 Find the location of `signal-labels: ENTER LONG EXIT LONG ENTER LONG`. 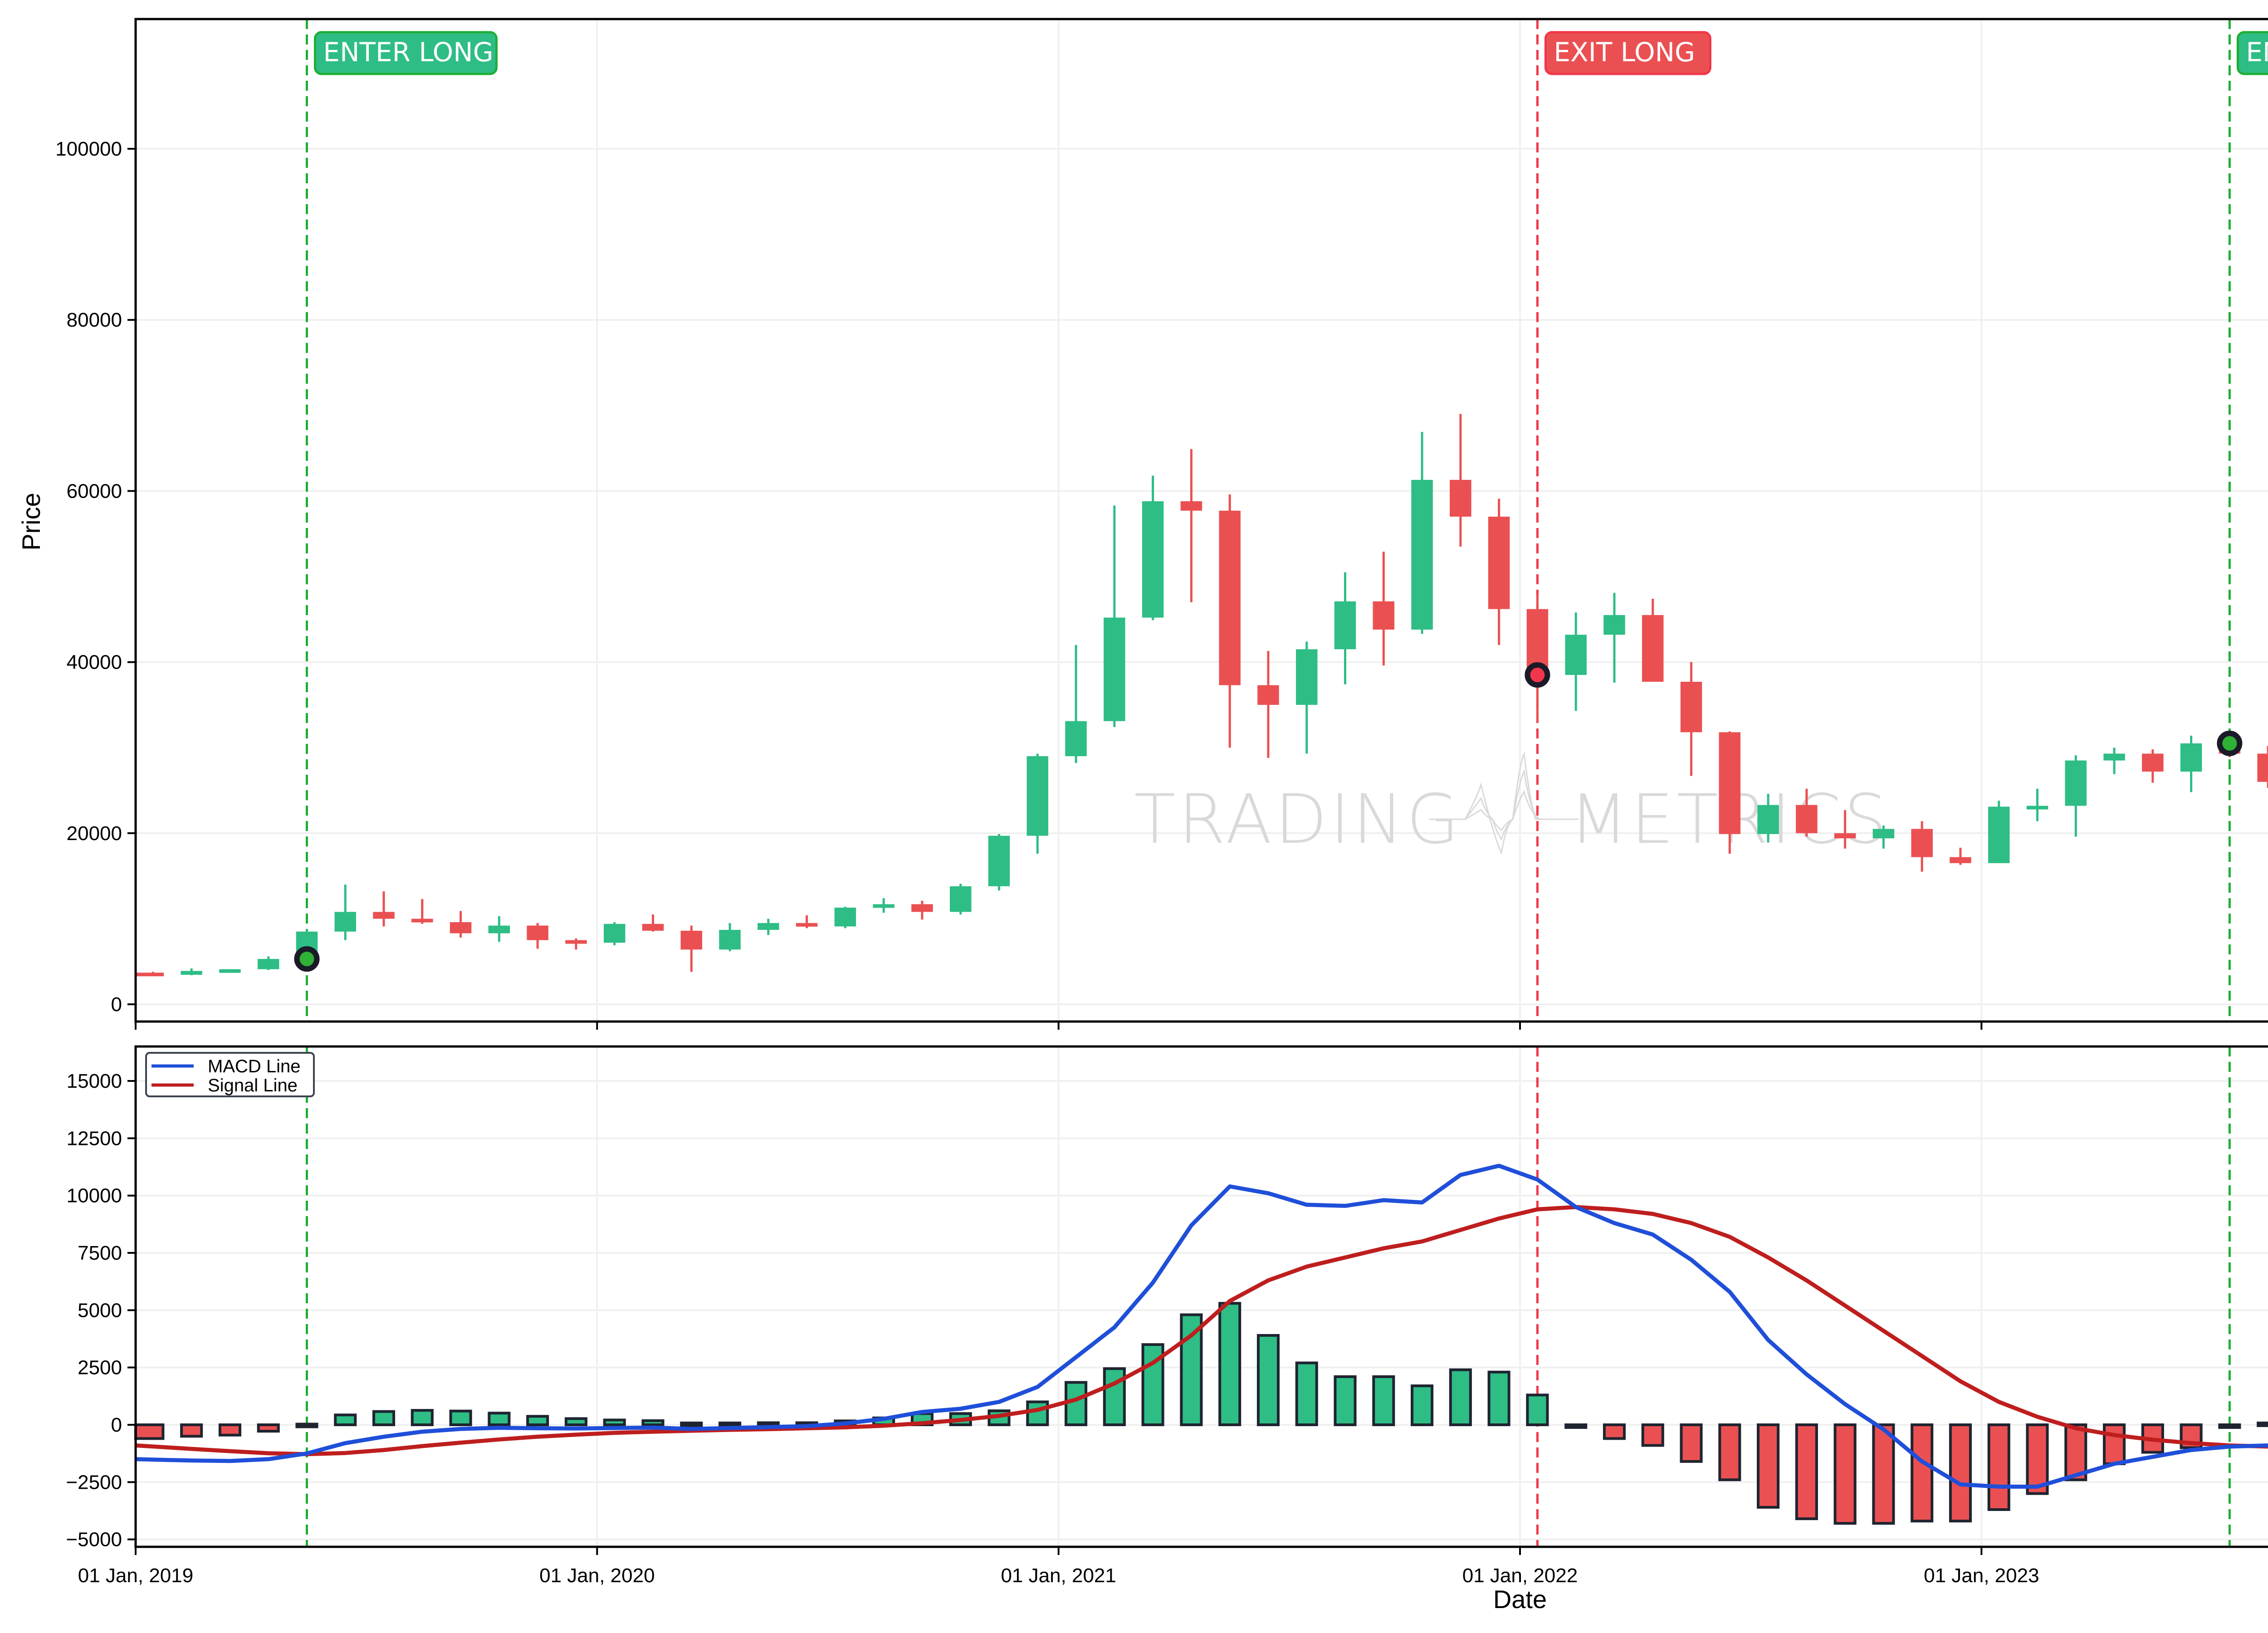

signal-labels: ENTER LONG EXIT LONG ENTER LONG is located at coordinates (1291, 53).